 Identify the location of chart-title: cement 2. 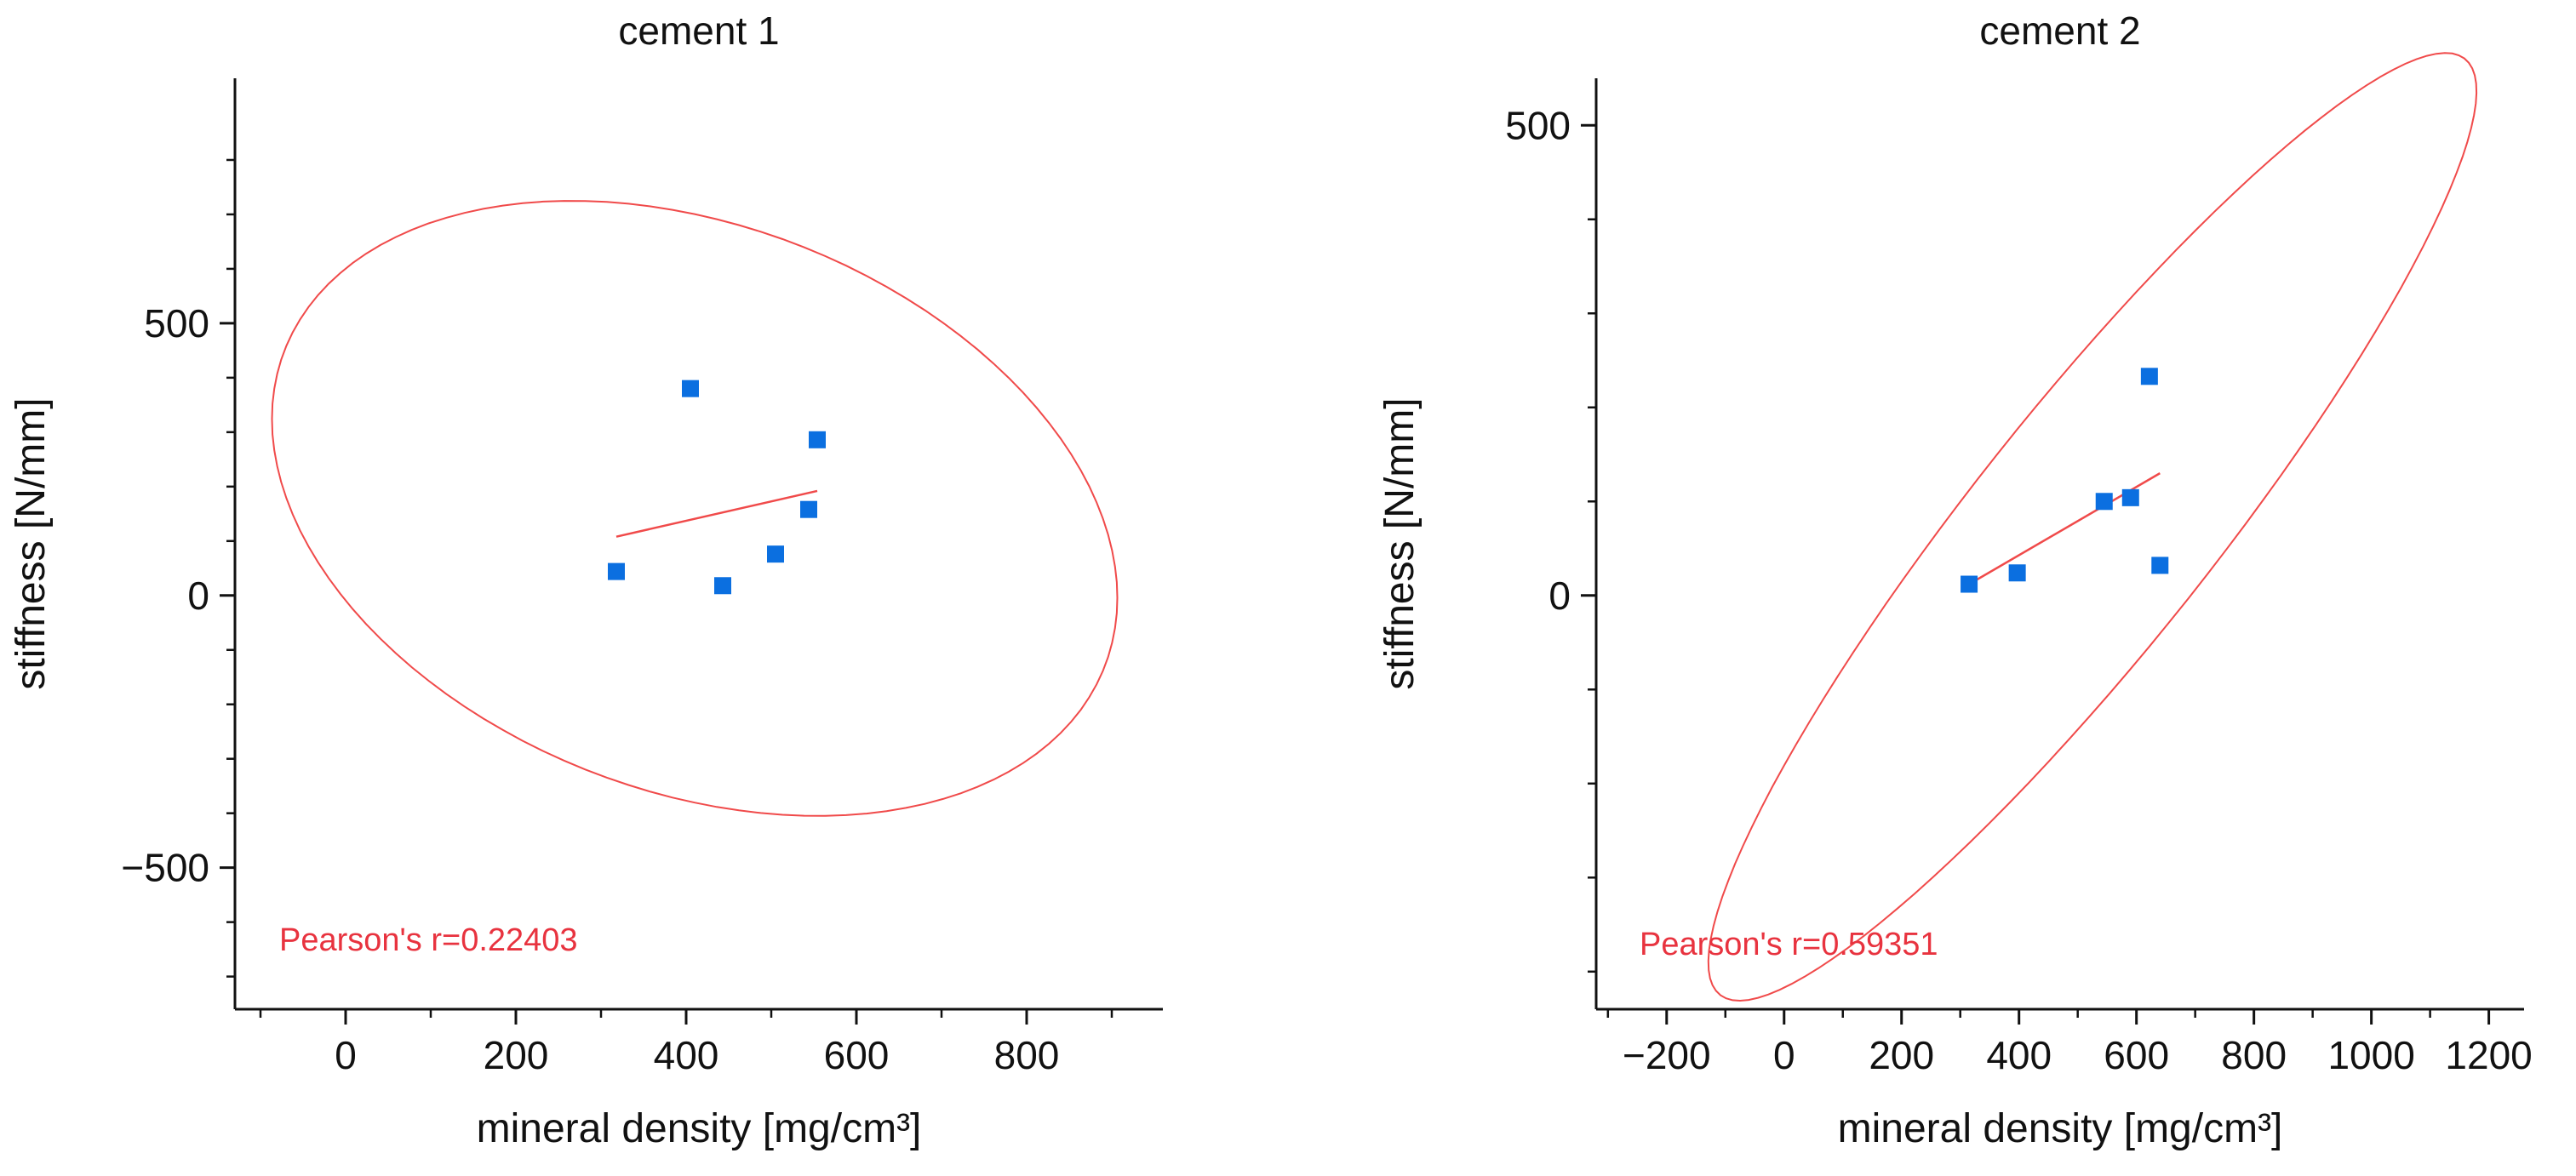
(2059, 31).